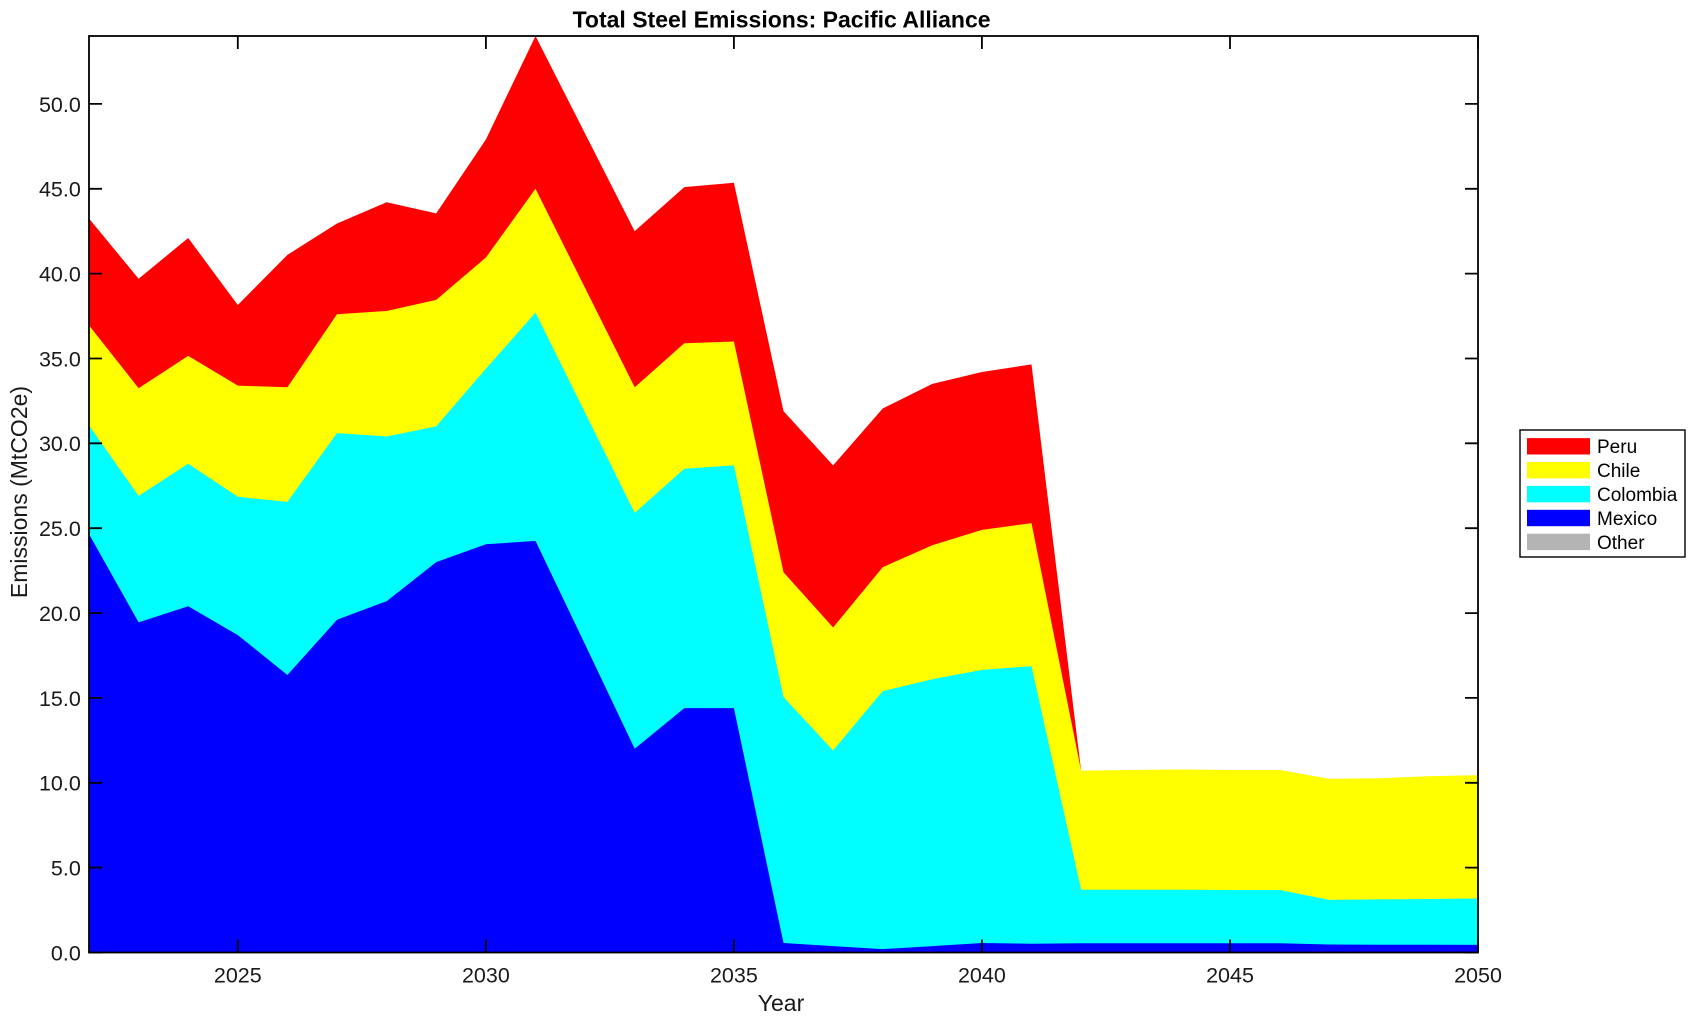  What do you see at coordinates (238, 976) in the screenshot?
I see `svg-text: 2025` at bounding box center [238, 976].